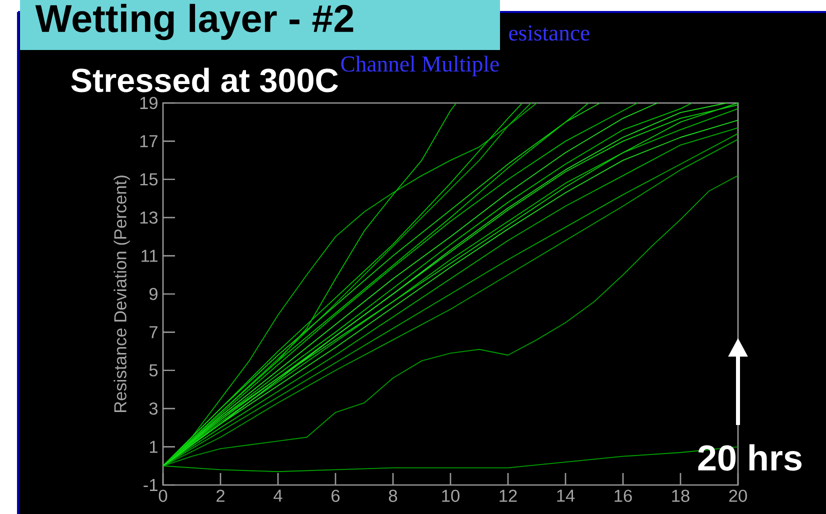  Describe the element at coordinates (153, 294) in the screenshot. I see `y-tick-label: 9` at that location.